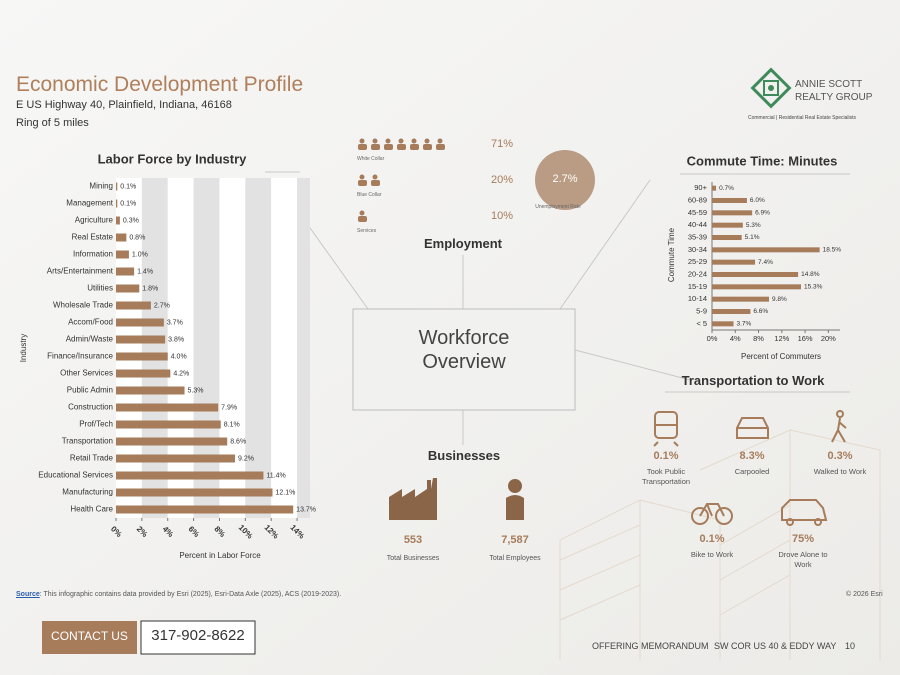 Image resolution: width=900 pixels, height=675 pixels. I want to click on x-tick-label: 8%, so click(758, 338).